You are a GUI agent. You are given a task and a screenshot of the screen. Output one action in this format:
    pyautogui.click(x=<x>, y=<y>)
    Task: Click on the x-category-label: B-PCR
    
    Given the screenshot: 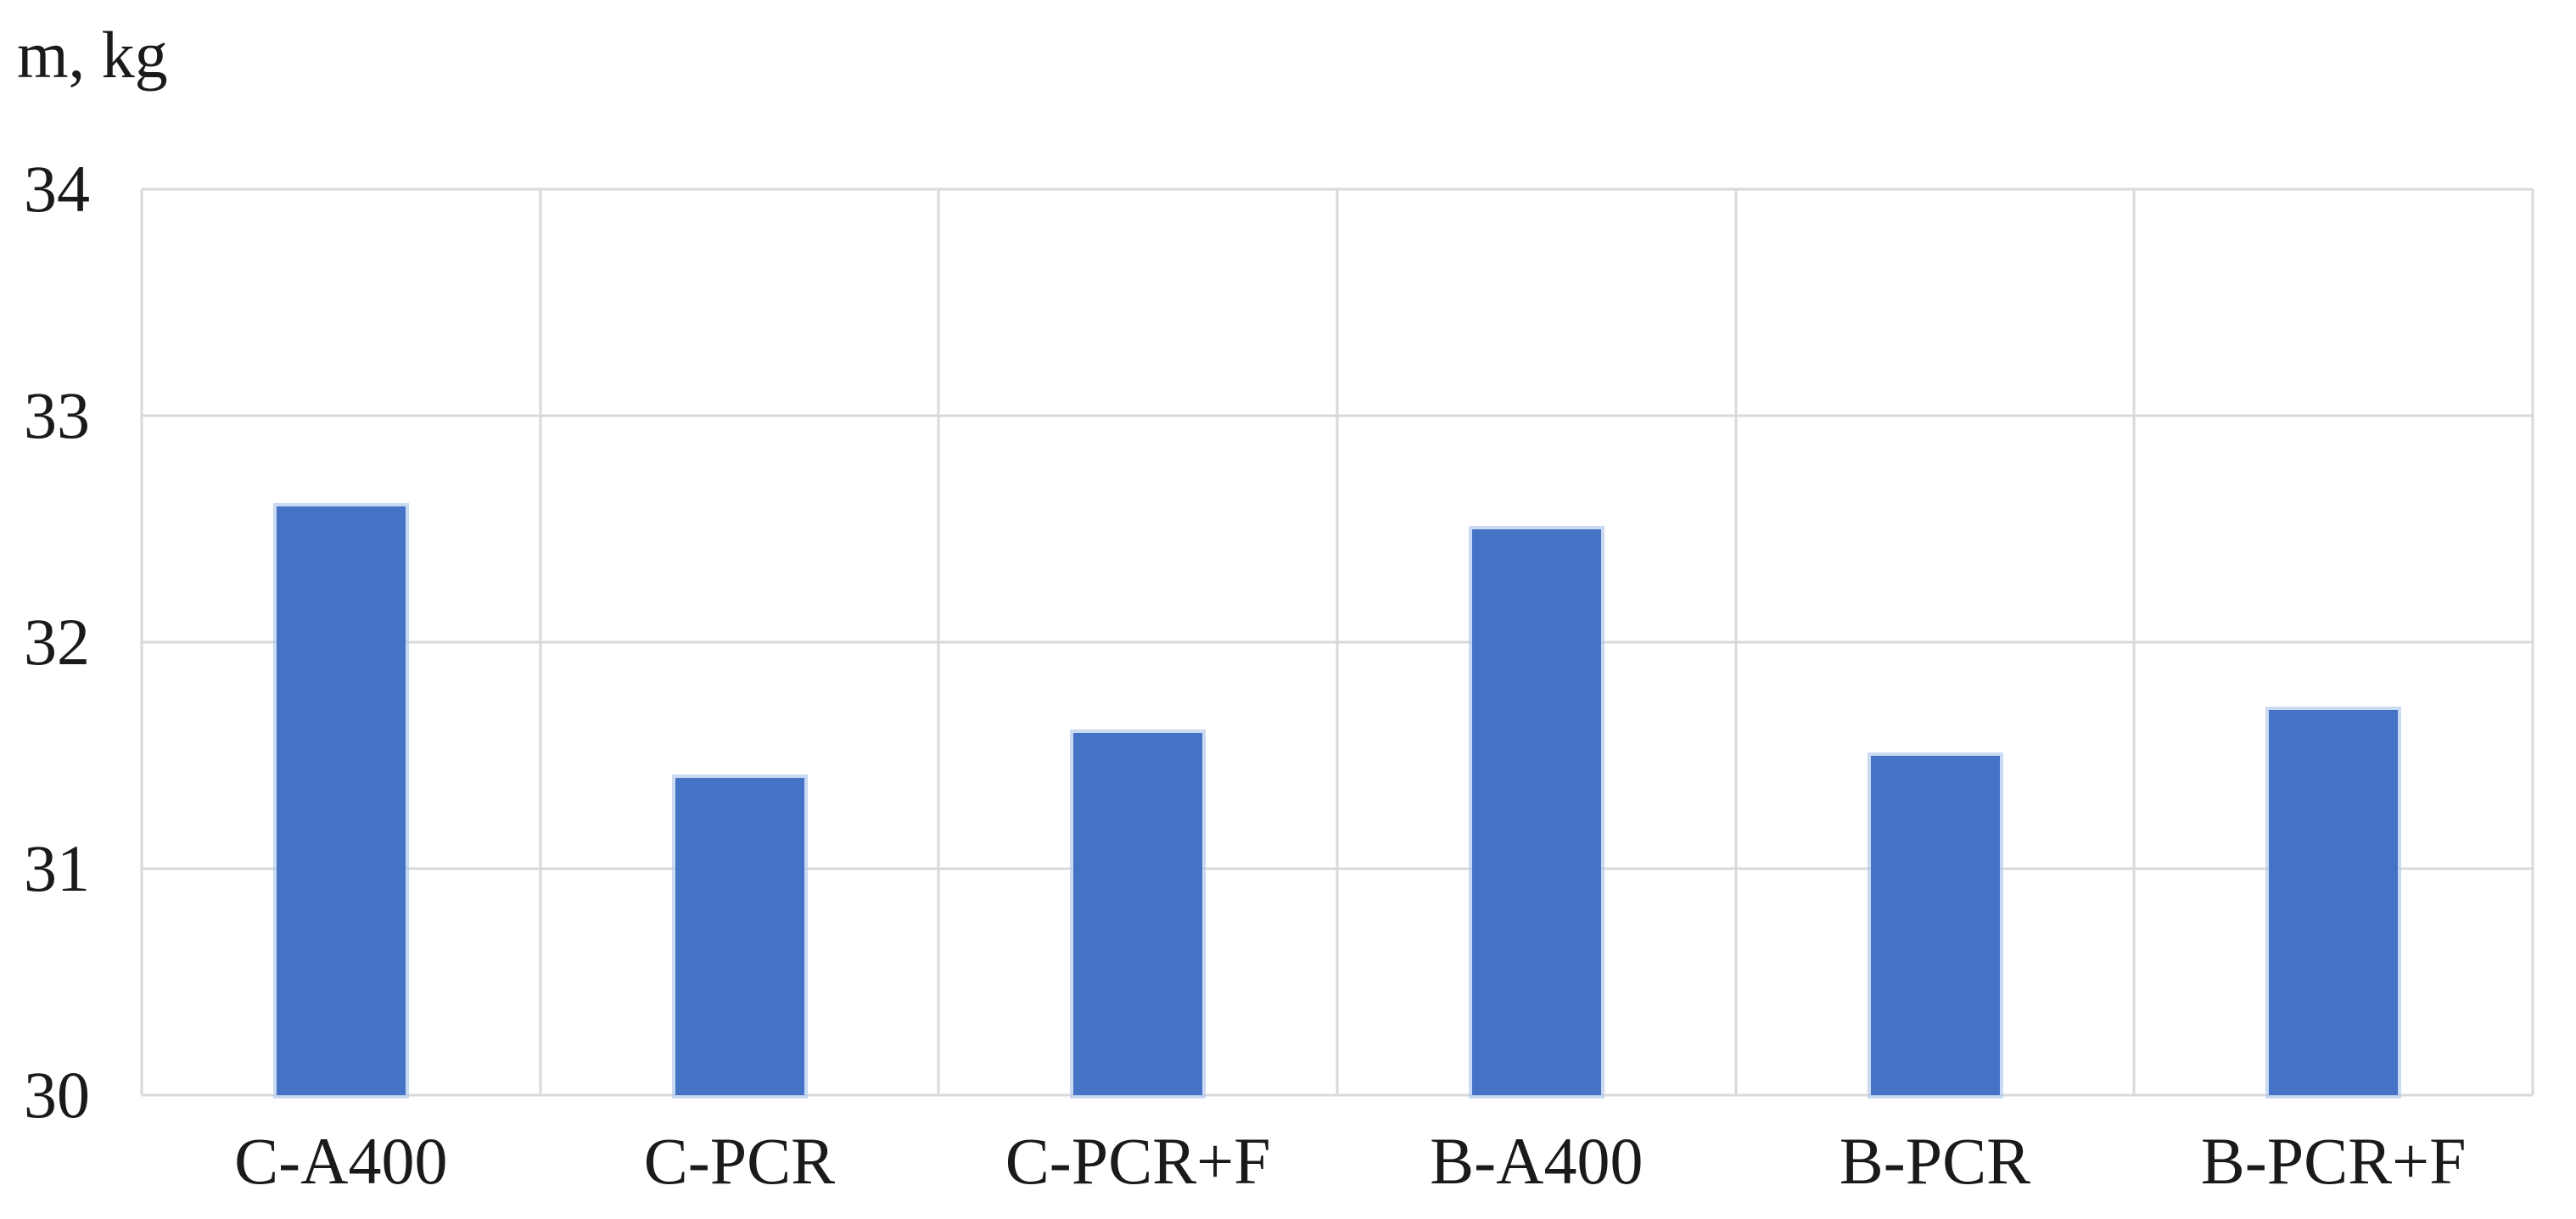 What is the action you would take?
    pyautogui.click(x=1935, y=1161)
    